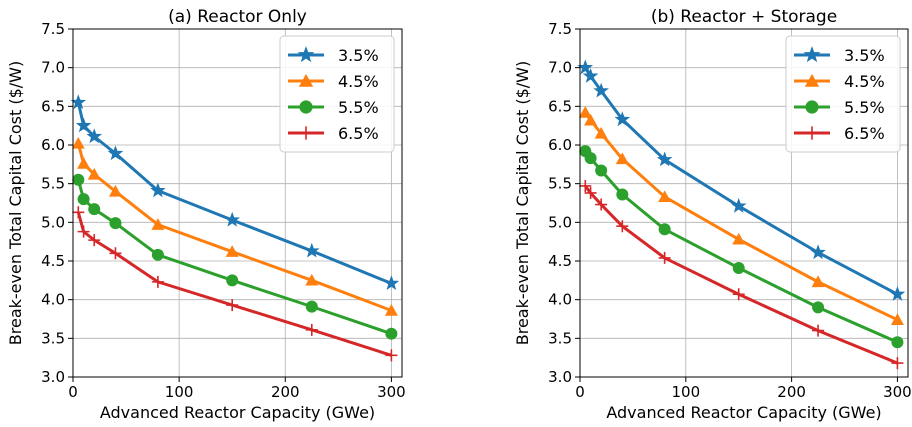 Image resolution: width=912 pixels, height=427 pixels. Describe the element at coordinates (812, 54) in the screenshot. I see `legend-marker-3-5-pct` at that location.